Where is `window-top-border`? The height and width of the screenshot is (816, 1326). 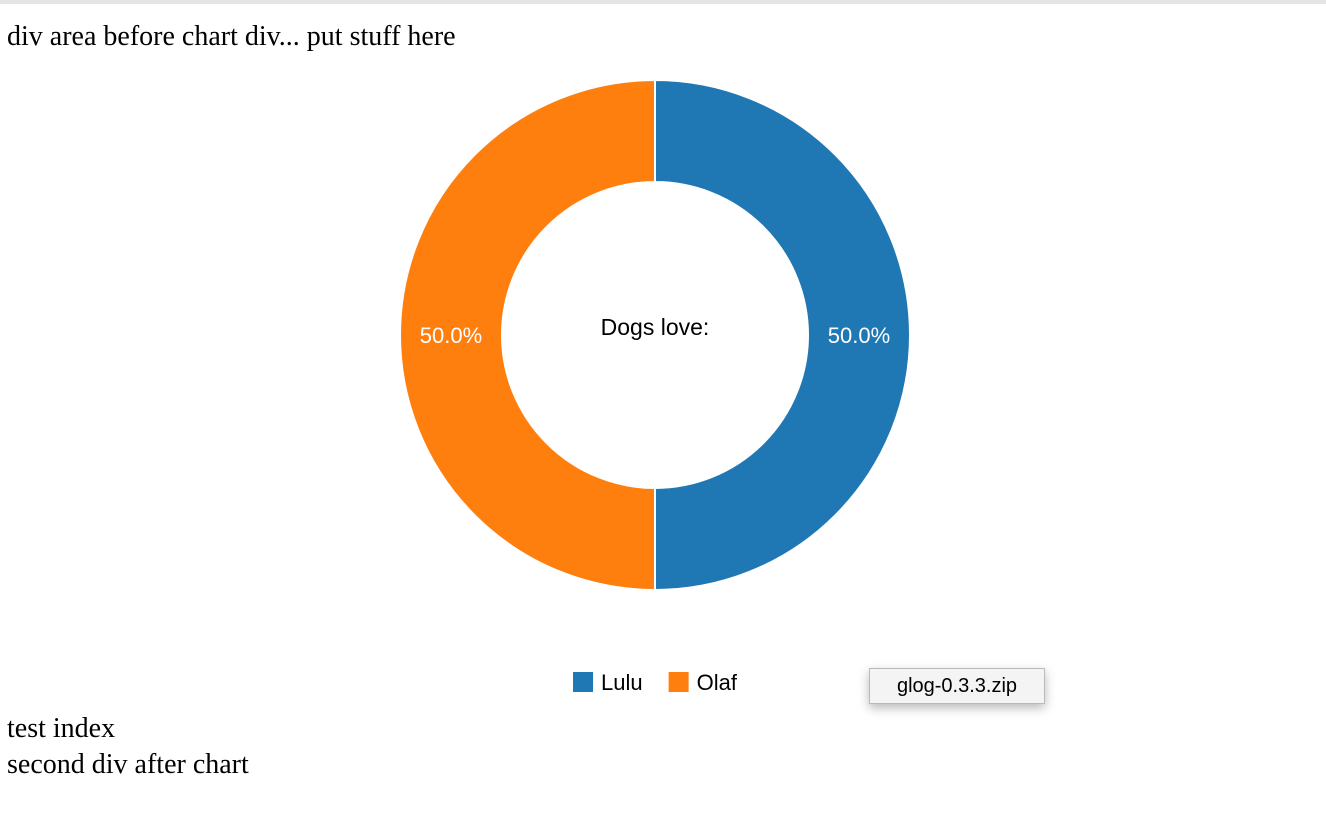 window-top-border is located at coordinates (663, 2).